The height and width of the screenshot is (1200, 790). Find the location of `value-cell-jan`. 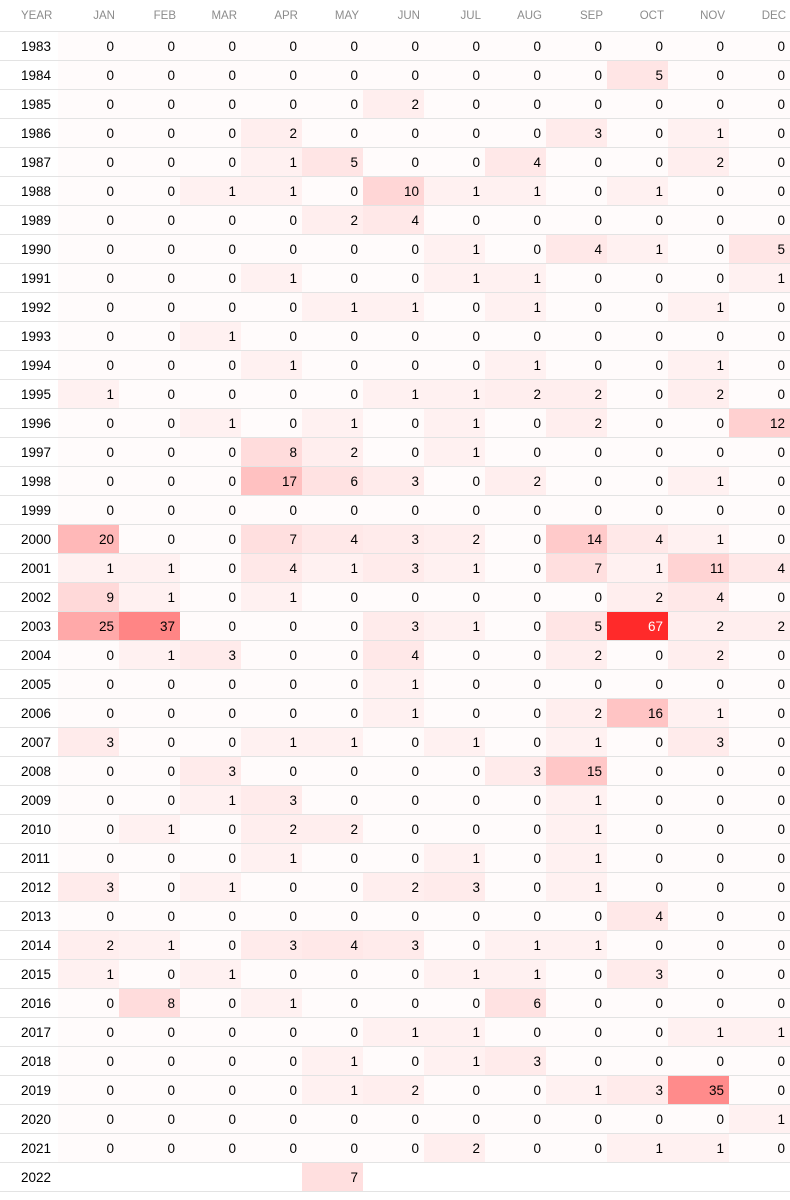

value-cell-jan is located at coordinates (88, 1177).